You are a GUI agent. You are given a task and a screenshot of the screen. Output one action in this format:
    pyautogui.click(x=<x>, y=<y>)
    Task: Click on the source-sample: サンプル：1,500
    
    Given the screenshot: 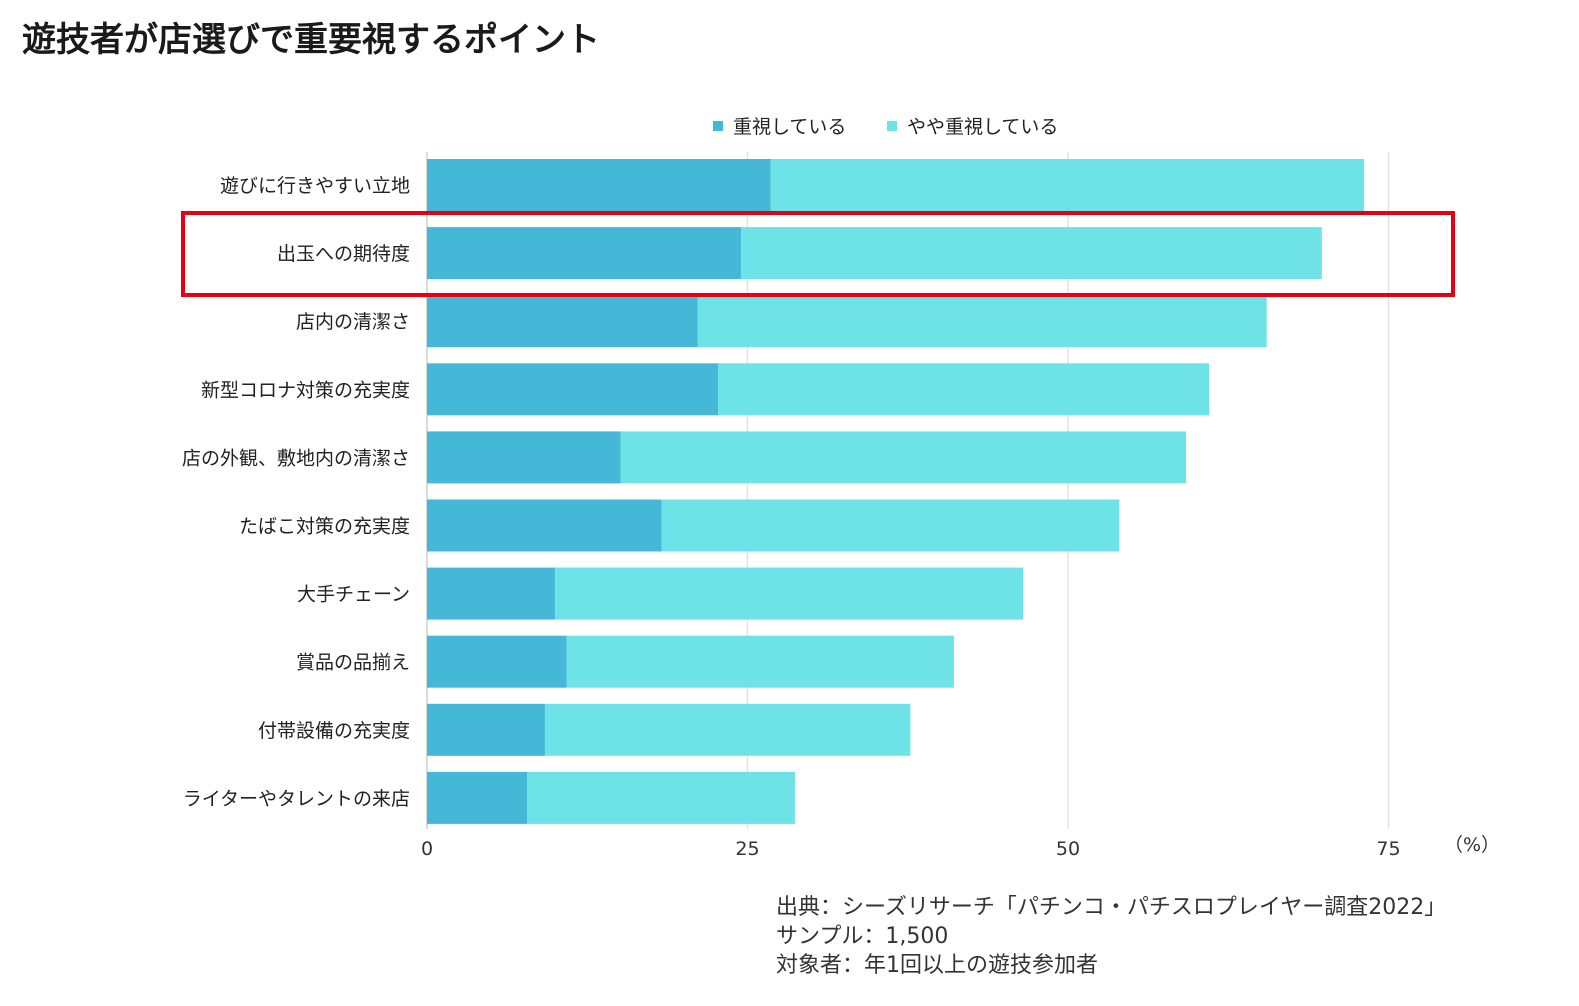 What is the action you would take?
    pyautogui.click(x=862, y=936)
    